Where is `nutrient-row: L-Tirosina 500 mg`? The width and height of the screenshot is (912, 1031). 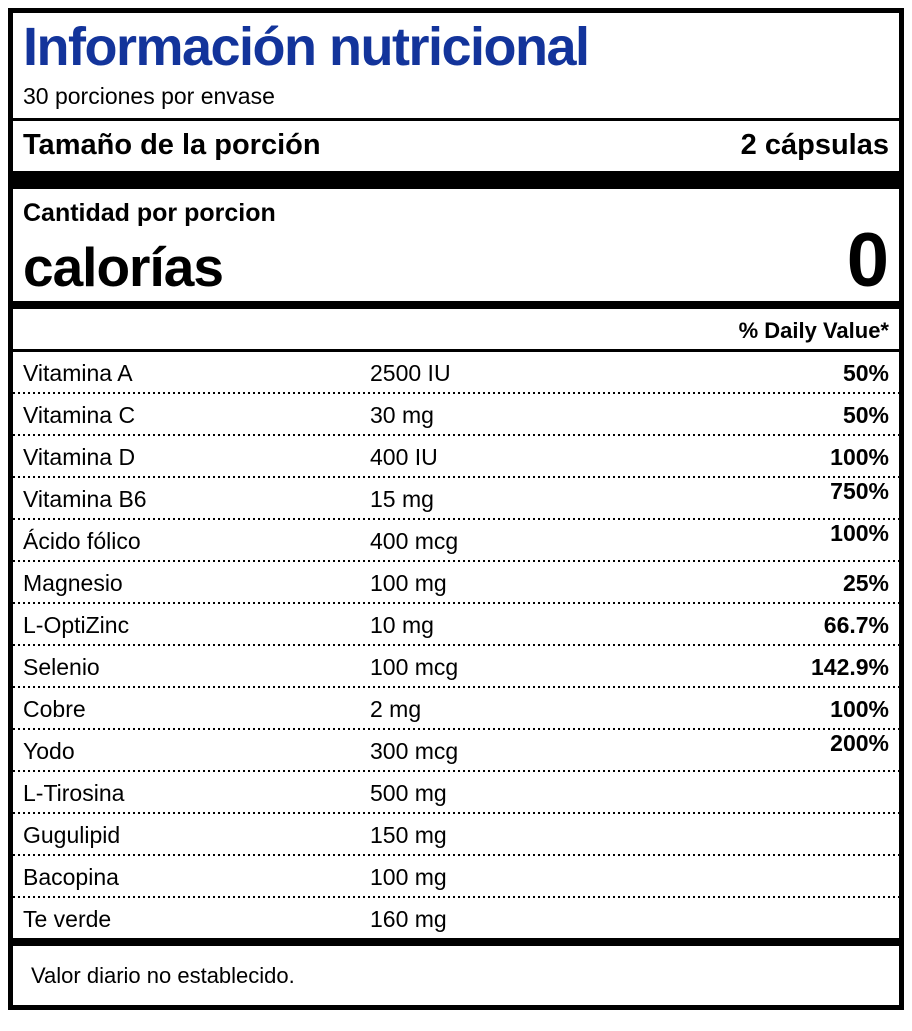
nutrient-row: L-Tirosina 500 mg is located at coordinates (456, 792).